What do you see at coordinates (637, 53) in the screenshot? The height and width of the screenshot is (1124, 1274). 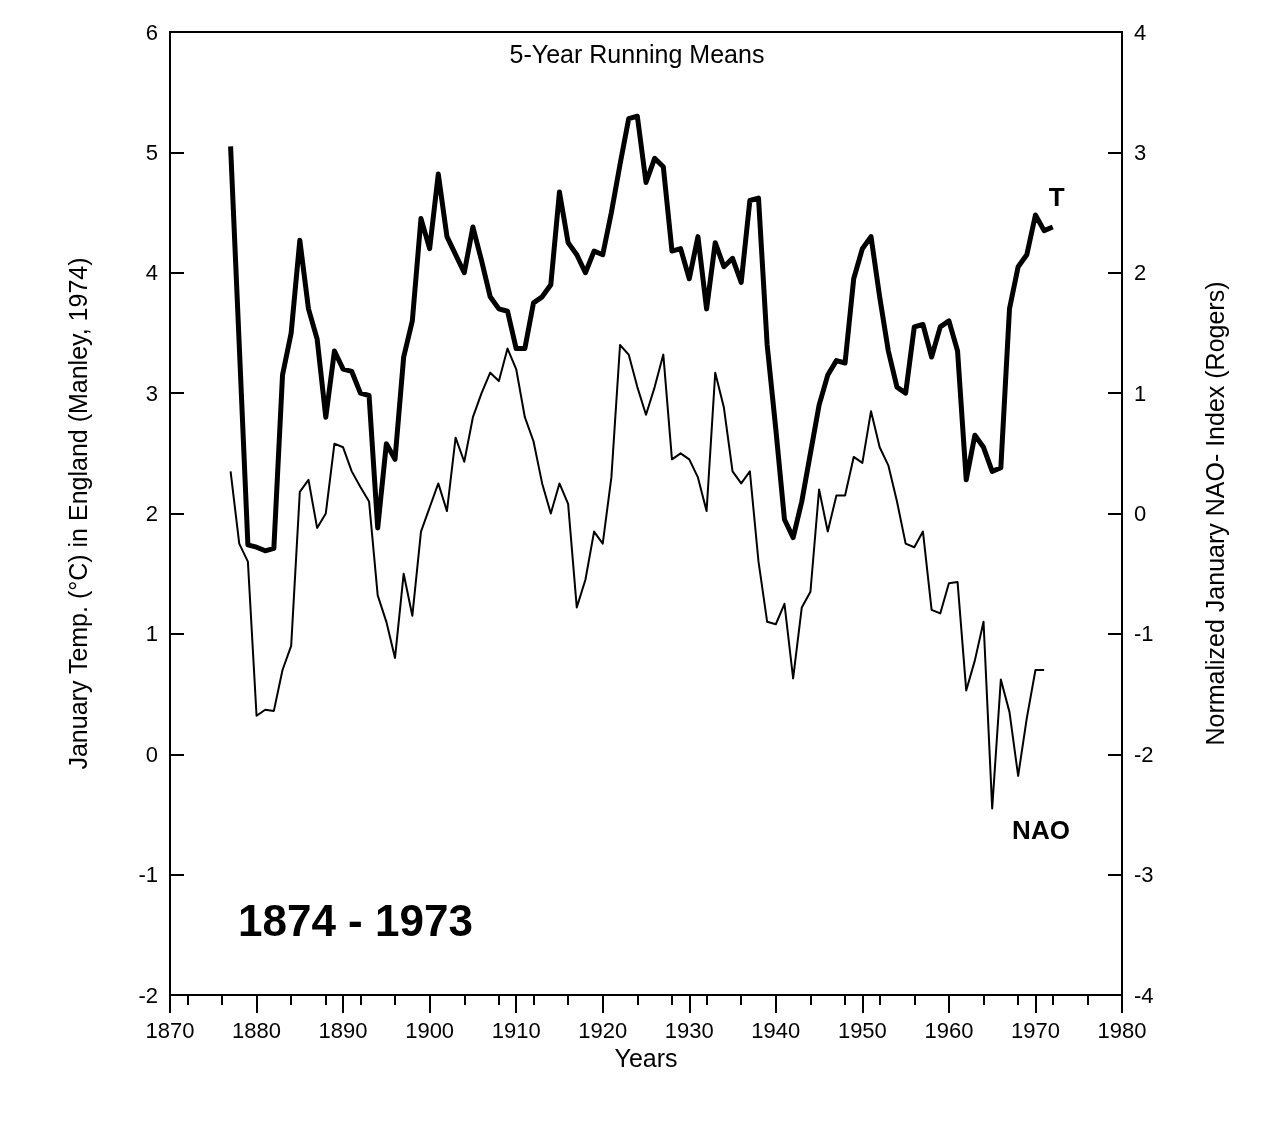 I see `chart-title: 5-Year Running Means` at bounding box center [637, 53].